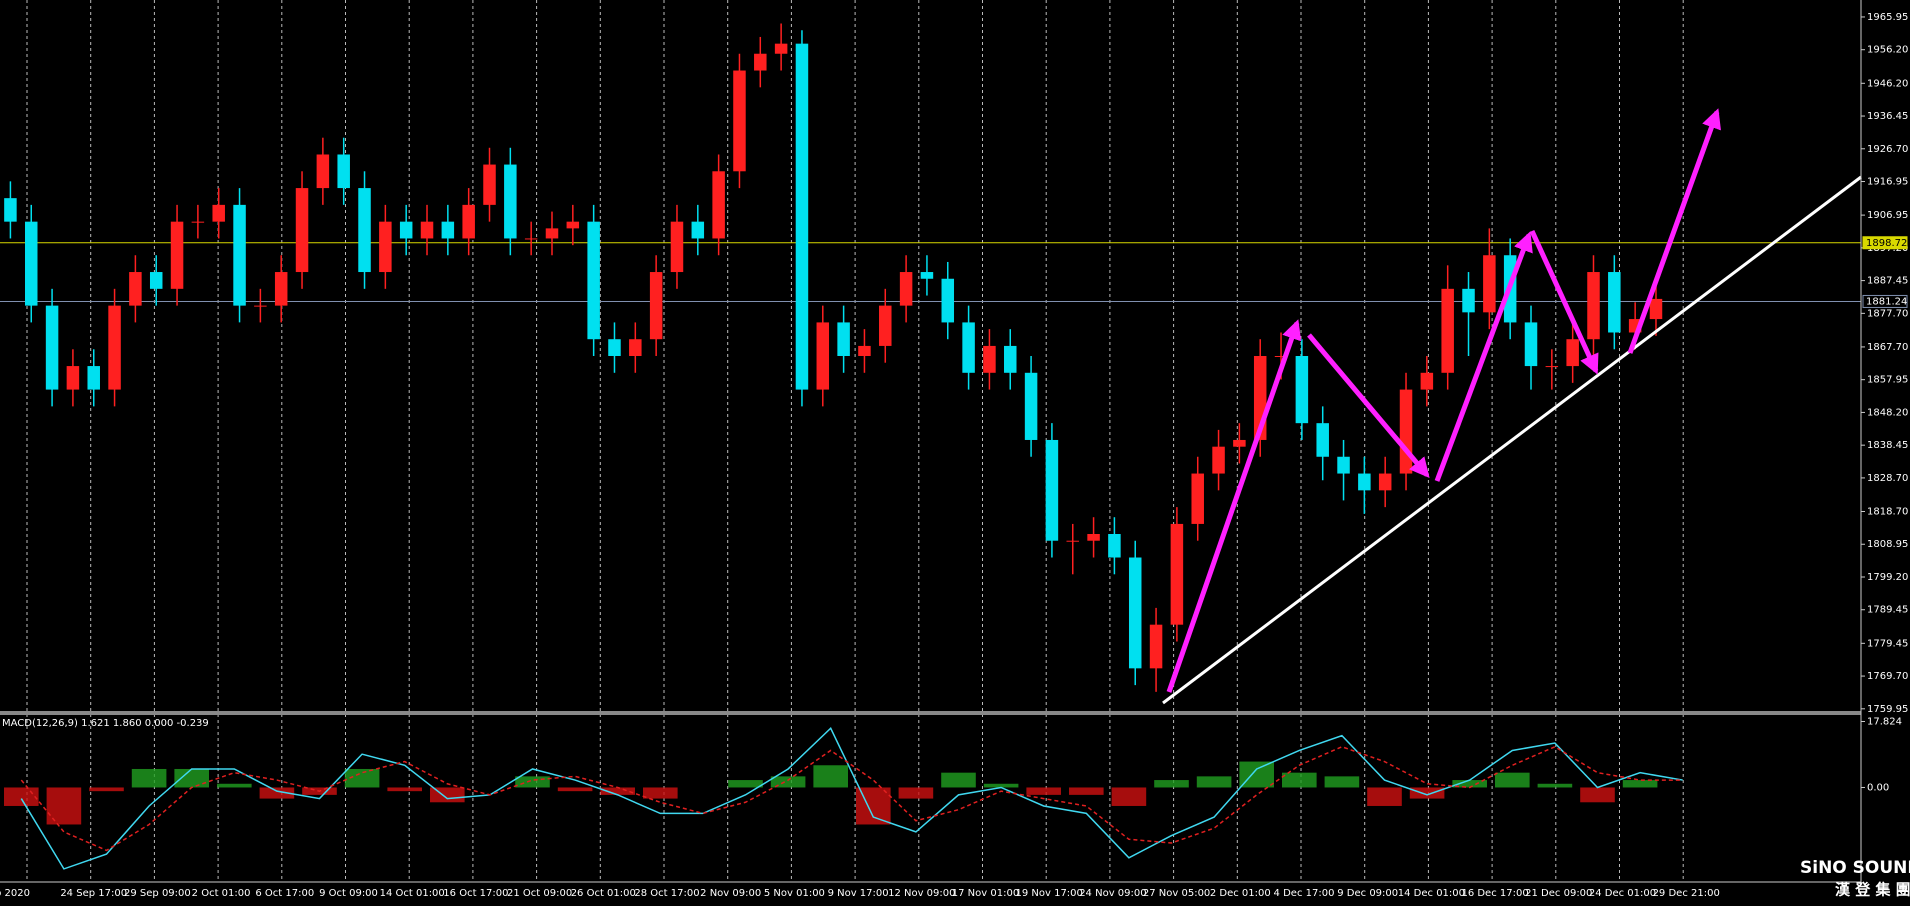 The height and width of the screenshot is (906, 1910). I want to click on y-tick-label: 1877.70, so click(1887, 313).